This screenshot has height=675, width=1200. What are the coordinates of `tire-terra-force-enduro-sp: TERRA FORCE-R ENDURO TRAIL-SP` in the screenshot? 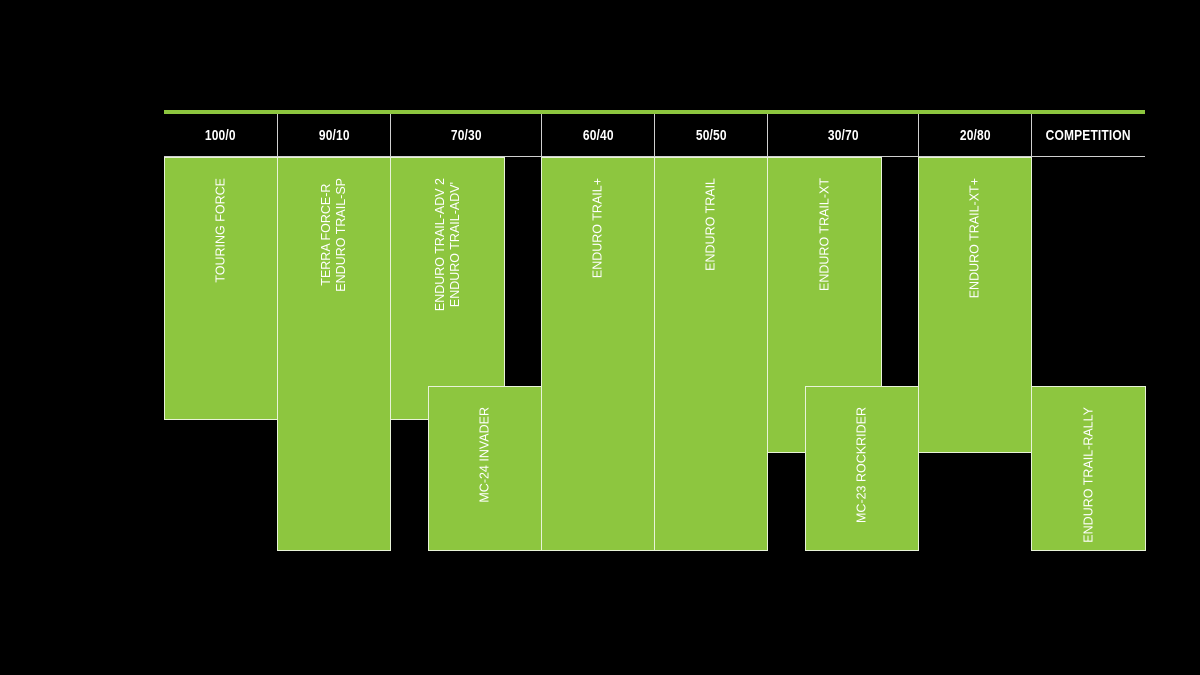 It's located at (334, 354).